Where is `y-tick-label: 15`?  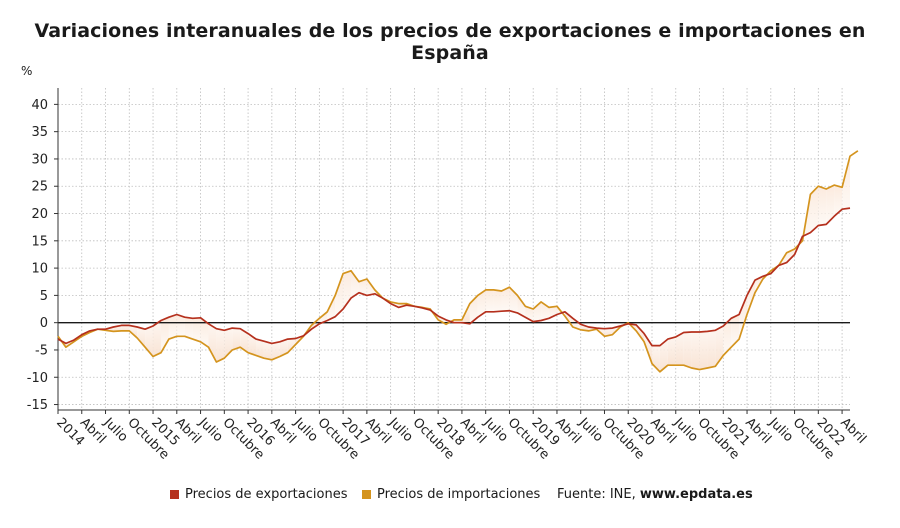
y-tick-label: 15 is located at coordinates (39, 241).